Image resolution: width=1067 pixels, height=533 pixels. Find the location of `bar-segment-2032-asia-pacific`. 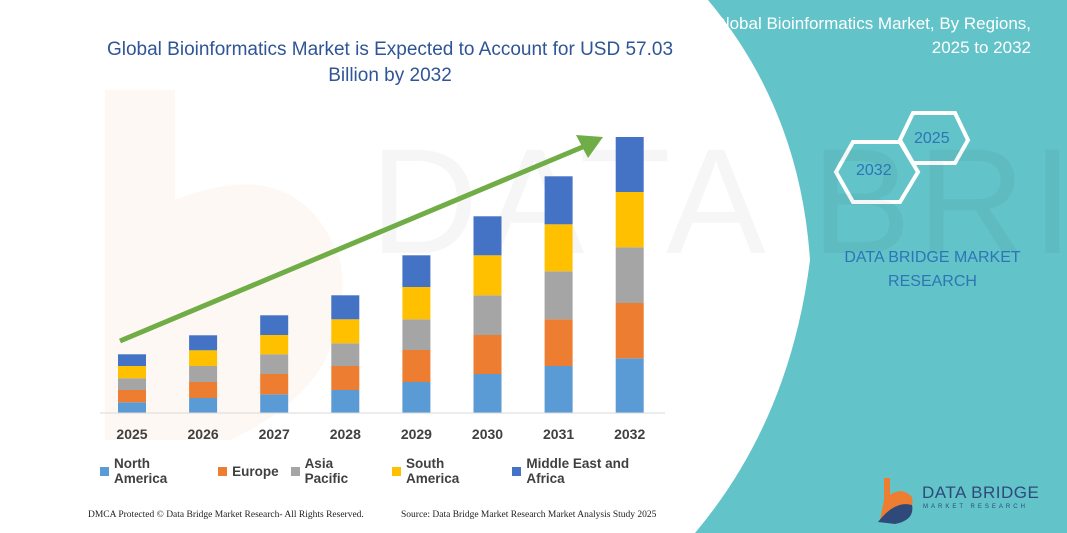

bar-segment-2032-asia-pacific is located at coordinates (629, 275).